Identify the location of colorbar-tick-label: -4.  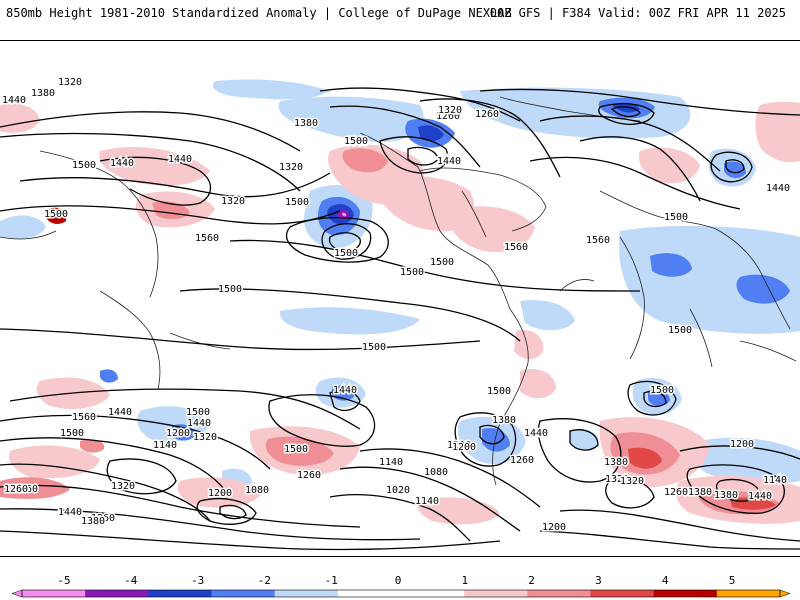
(131, 580).